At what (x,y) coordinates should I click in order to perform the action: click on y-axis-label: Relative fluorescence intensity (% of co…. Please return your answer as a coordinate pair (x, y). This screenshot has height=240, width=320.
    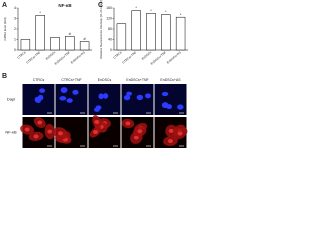
    Looking at the image, I should click on (101, 29).